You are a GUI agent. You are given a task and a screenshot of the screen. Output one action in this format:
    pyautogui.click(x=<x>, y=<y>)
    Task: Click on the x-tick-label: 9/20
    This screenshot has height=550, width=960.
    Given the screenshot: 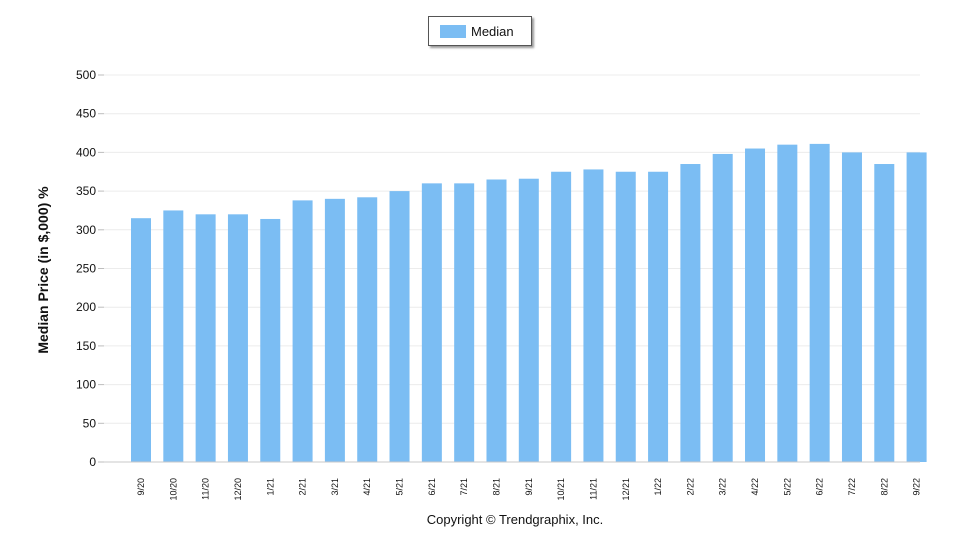 What is the action you would take?
    pyautogui.click(x=141, y=487)
    